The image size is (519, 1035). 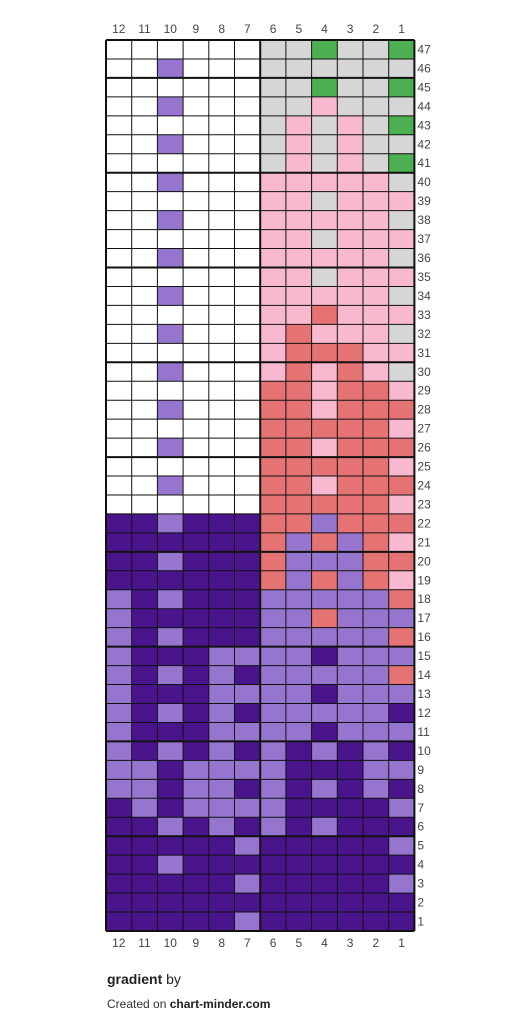 I want to click on column-label: 5, so click(x=298, y=943).